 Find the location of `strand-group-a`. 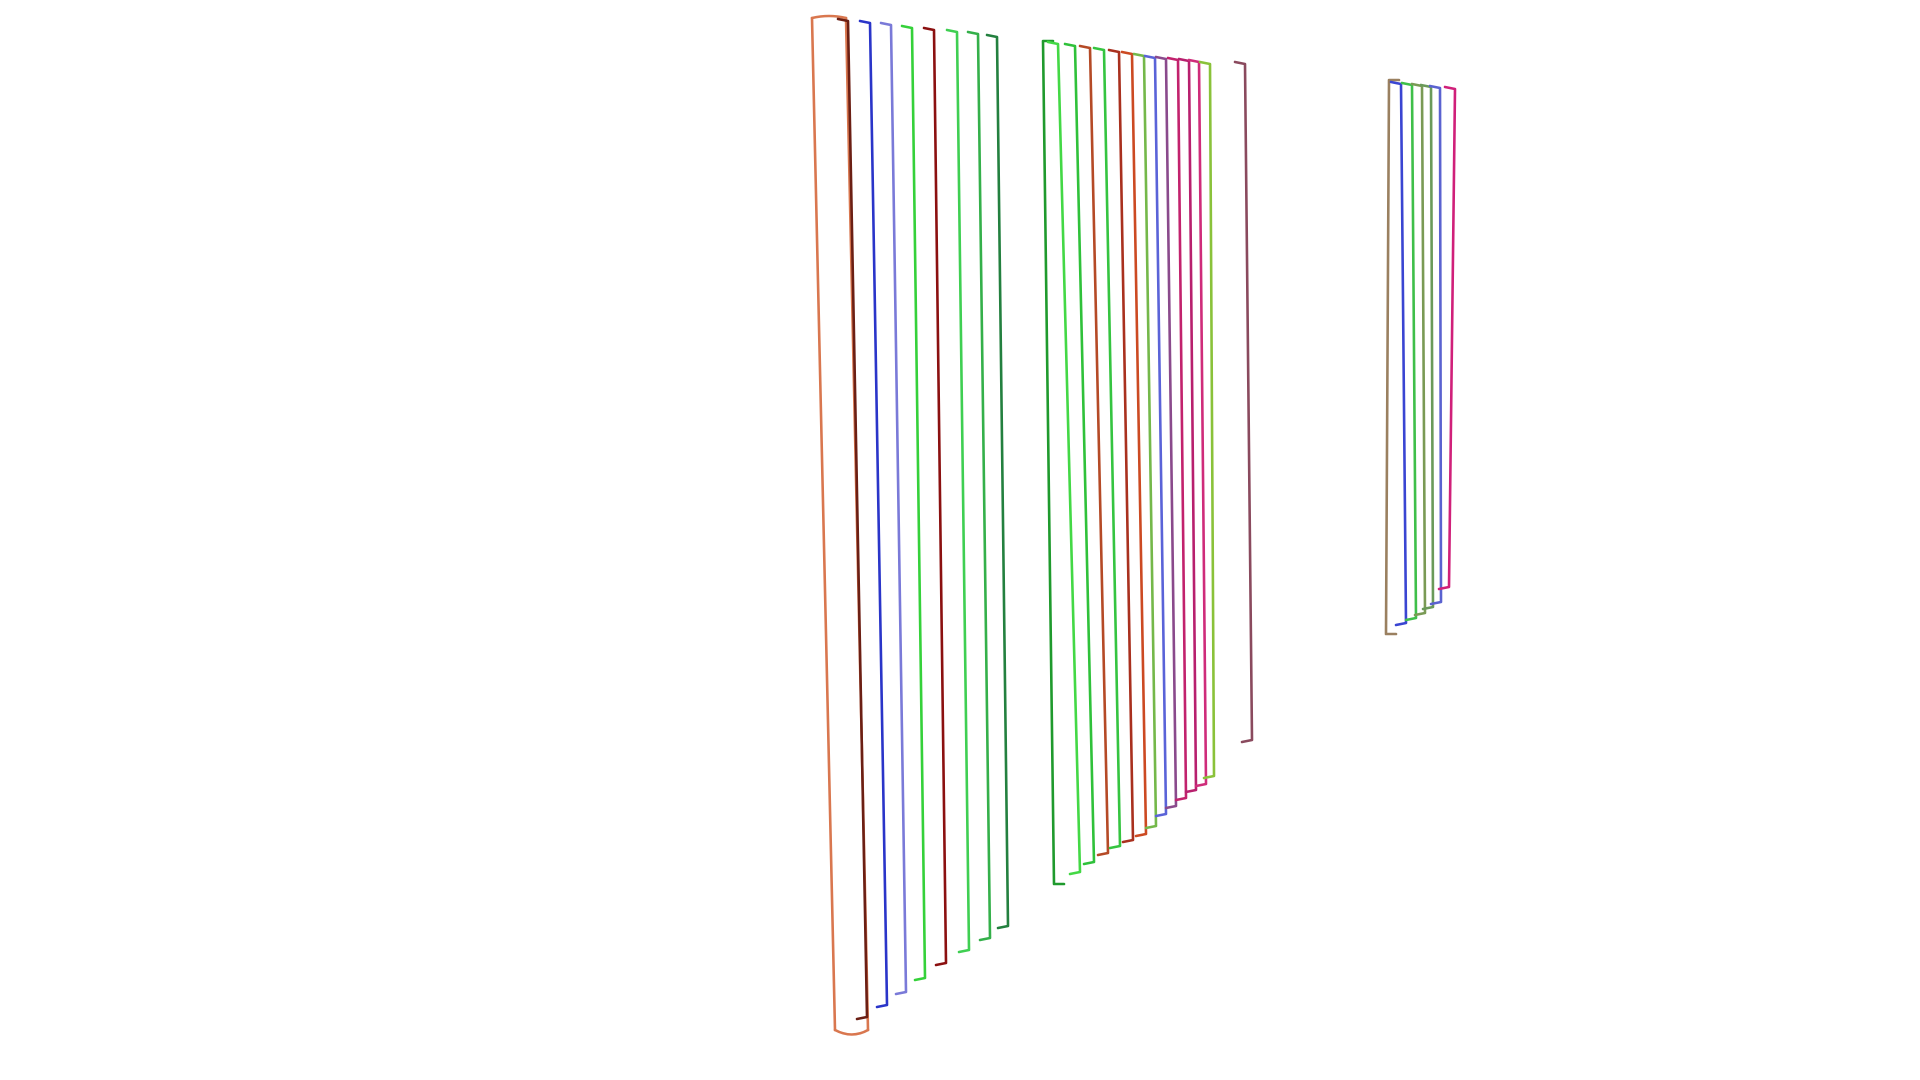

strand-group-a is located at coordinates (910, 525).